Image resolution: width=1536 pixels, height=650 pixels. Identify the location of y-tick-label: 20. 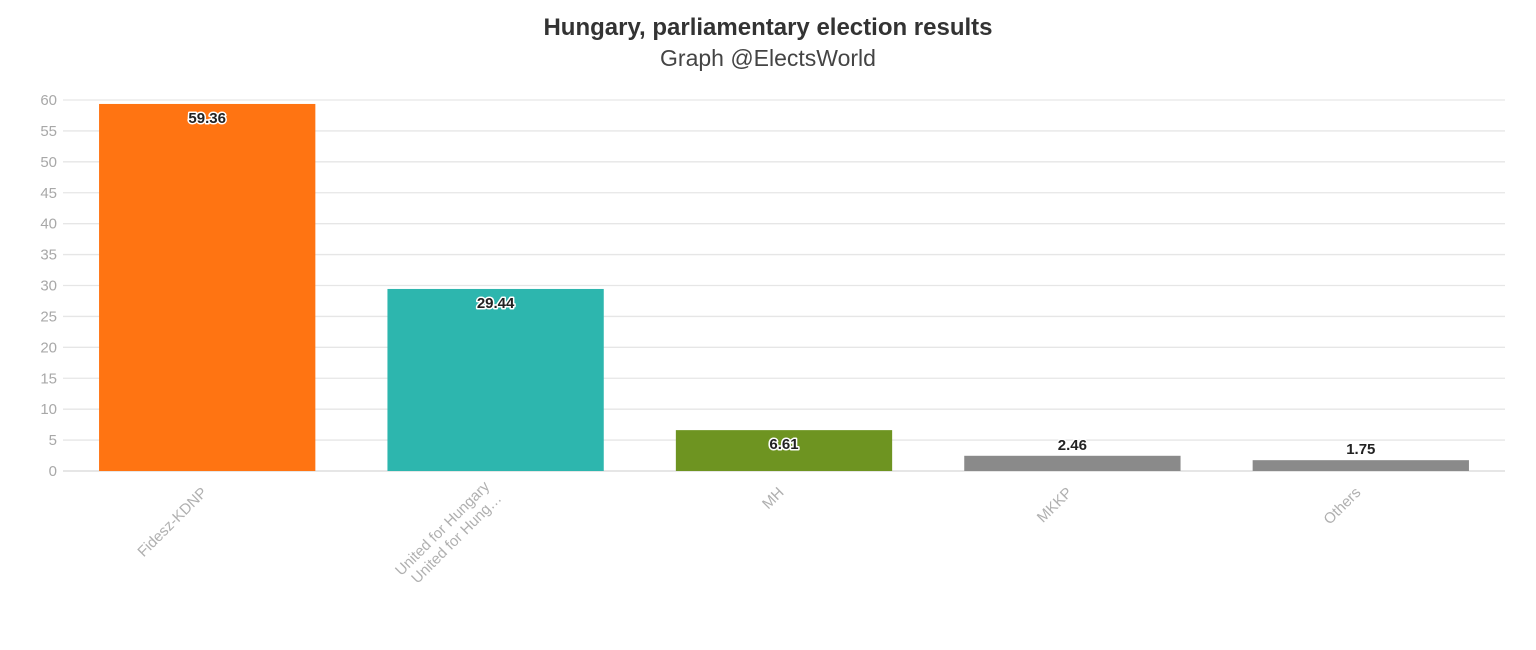
(48, 347).